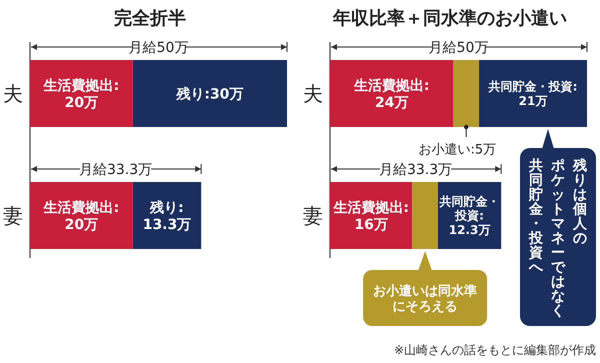 The image size is (600, 363). I want to click on data-label: 生活費拠出: 16万, so click(370, 216).